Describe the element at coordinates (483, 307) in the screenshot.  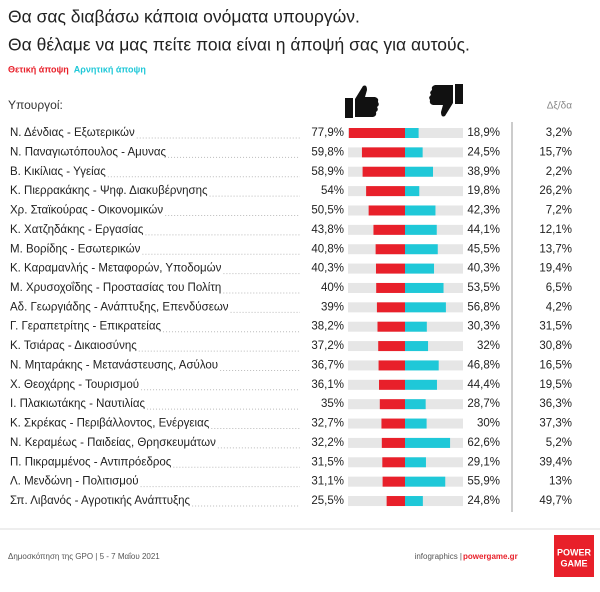
I see `value-label: 56,8%` at that location.